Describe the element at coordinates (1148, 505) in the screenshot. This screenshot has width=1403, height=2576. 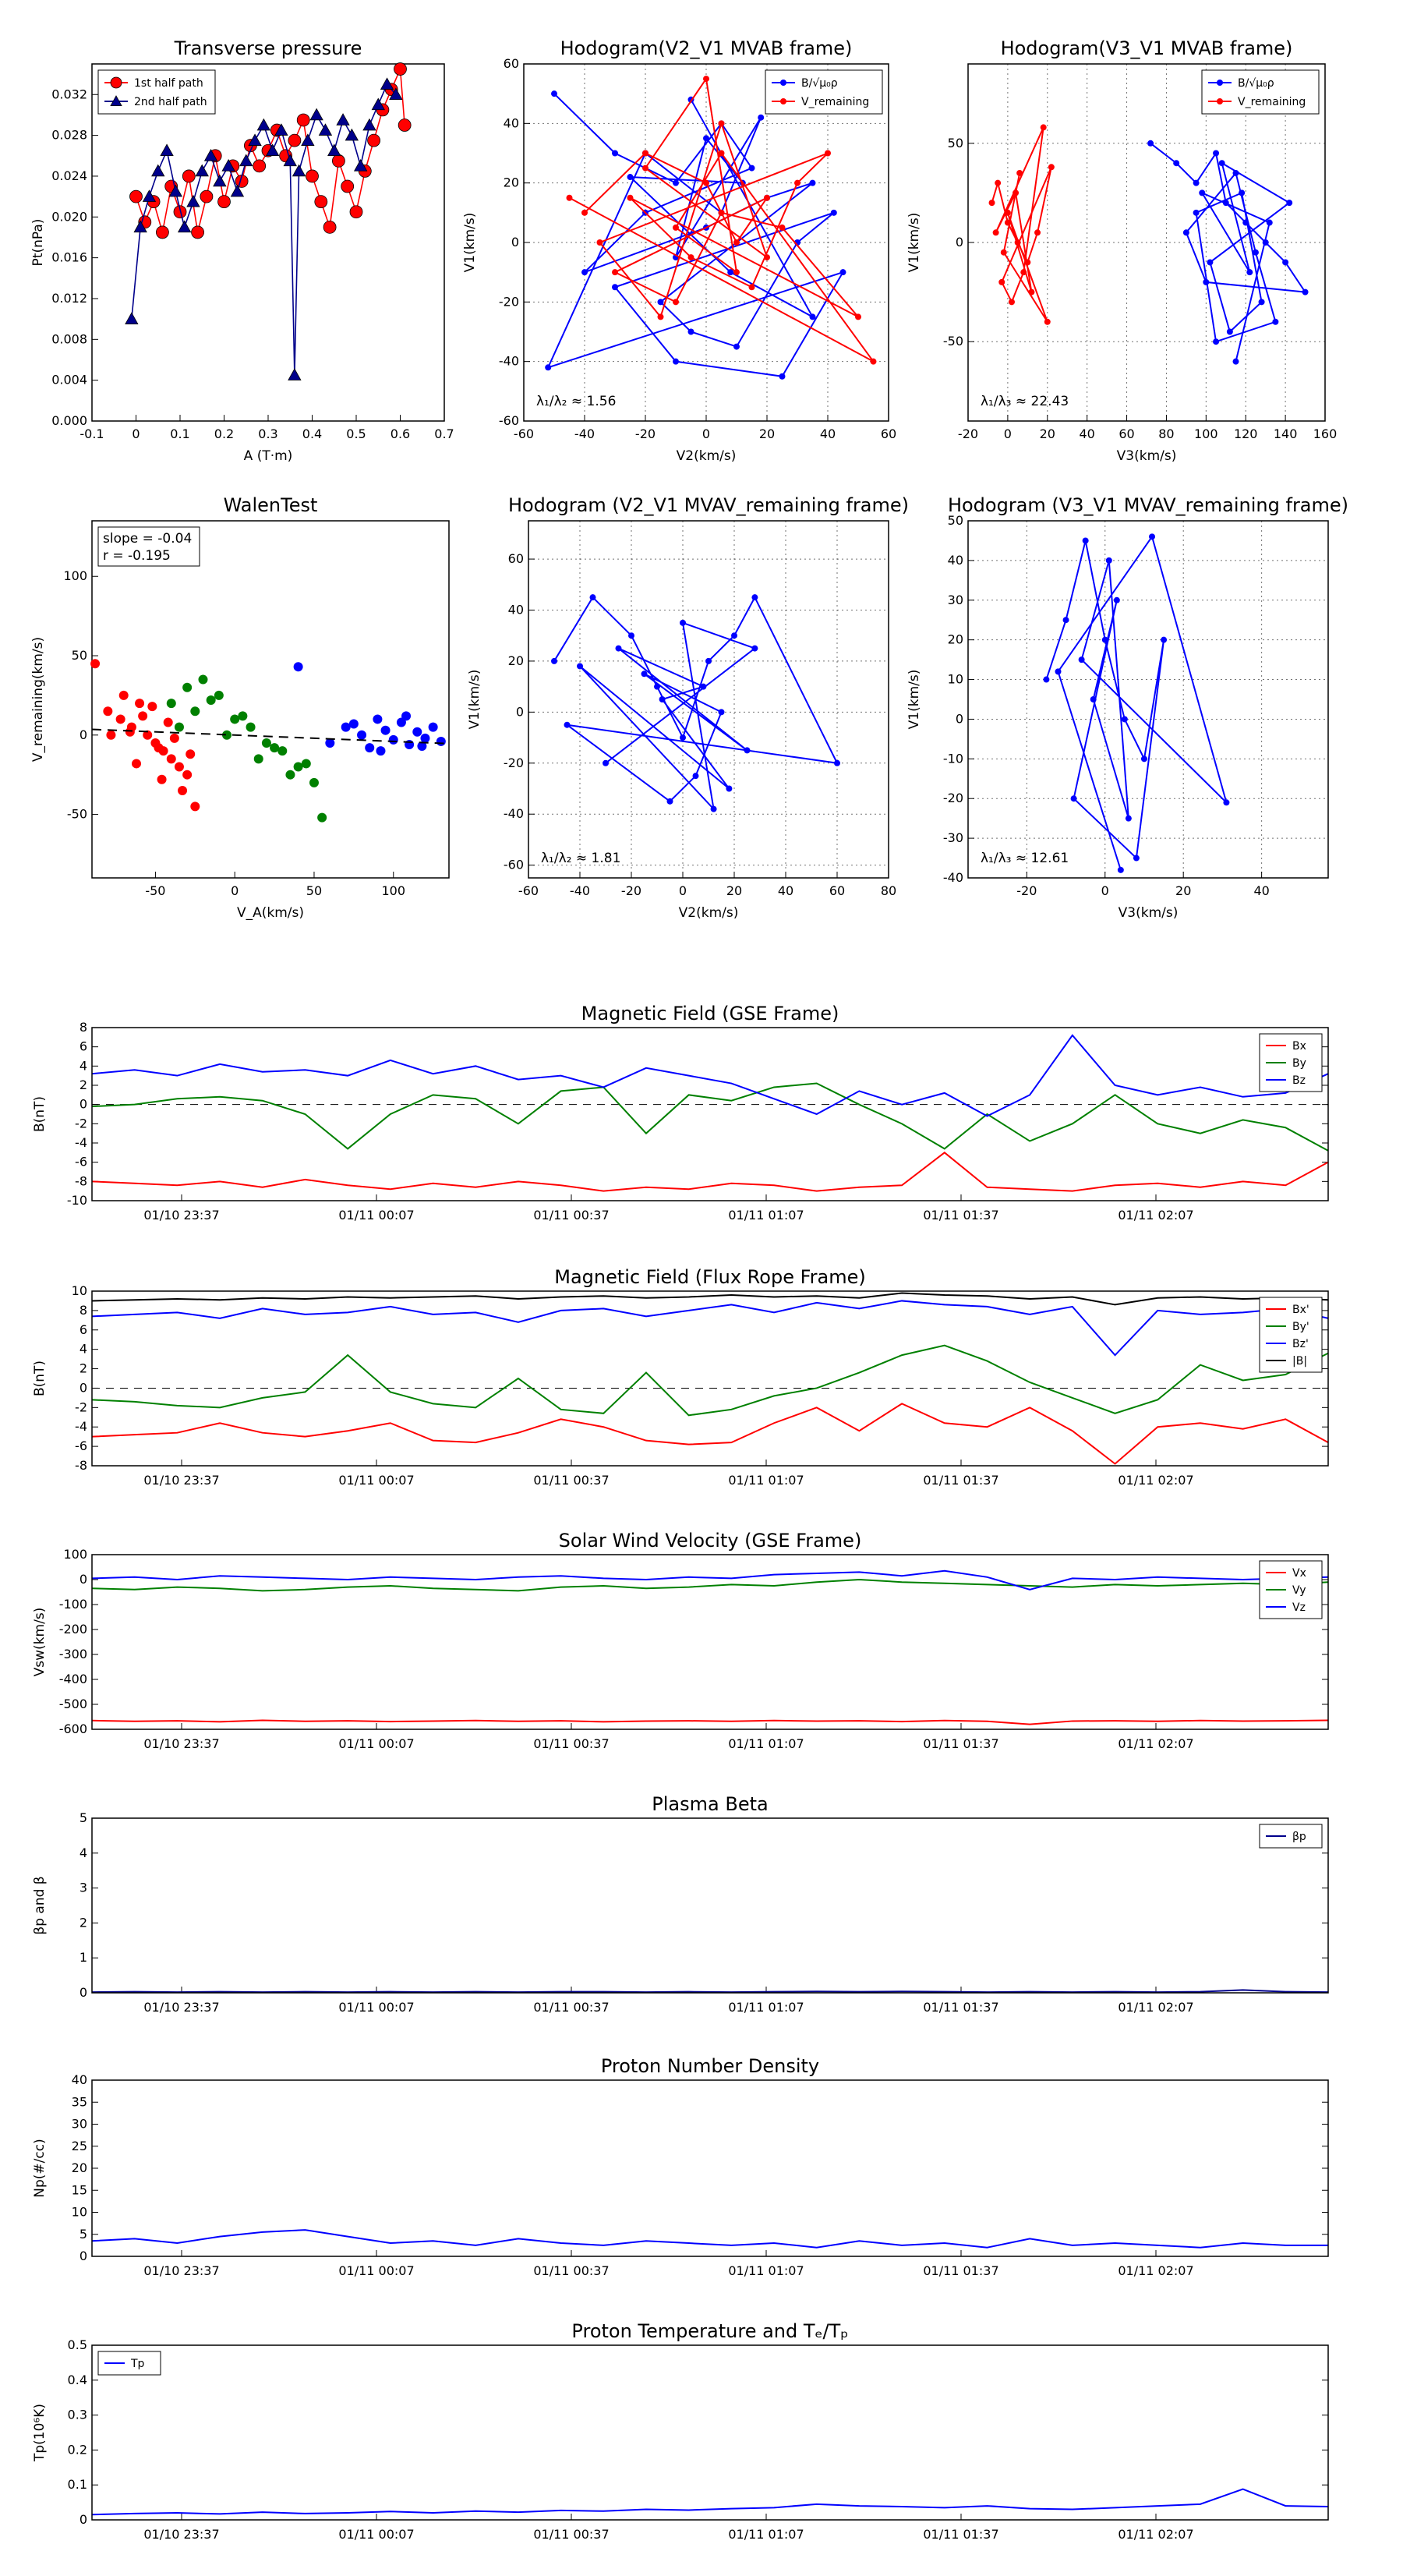
I see `chart-title: Hodogram (V3_V1 MVAV_remaining frame)` at that location.